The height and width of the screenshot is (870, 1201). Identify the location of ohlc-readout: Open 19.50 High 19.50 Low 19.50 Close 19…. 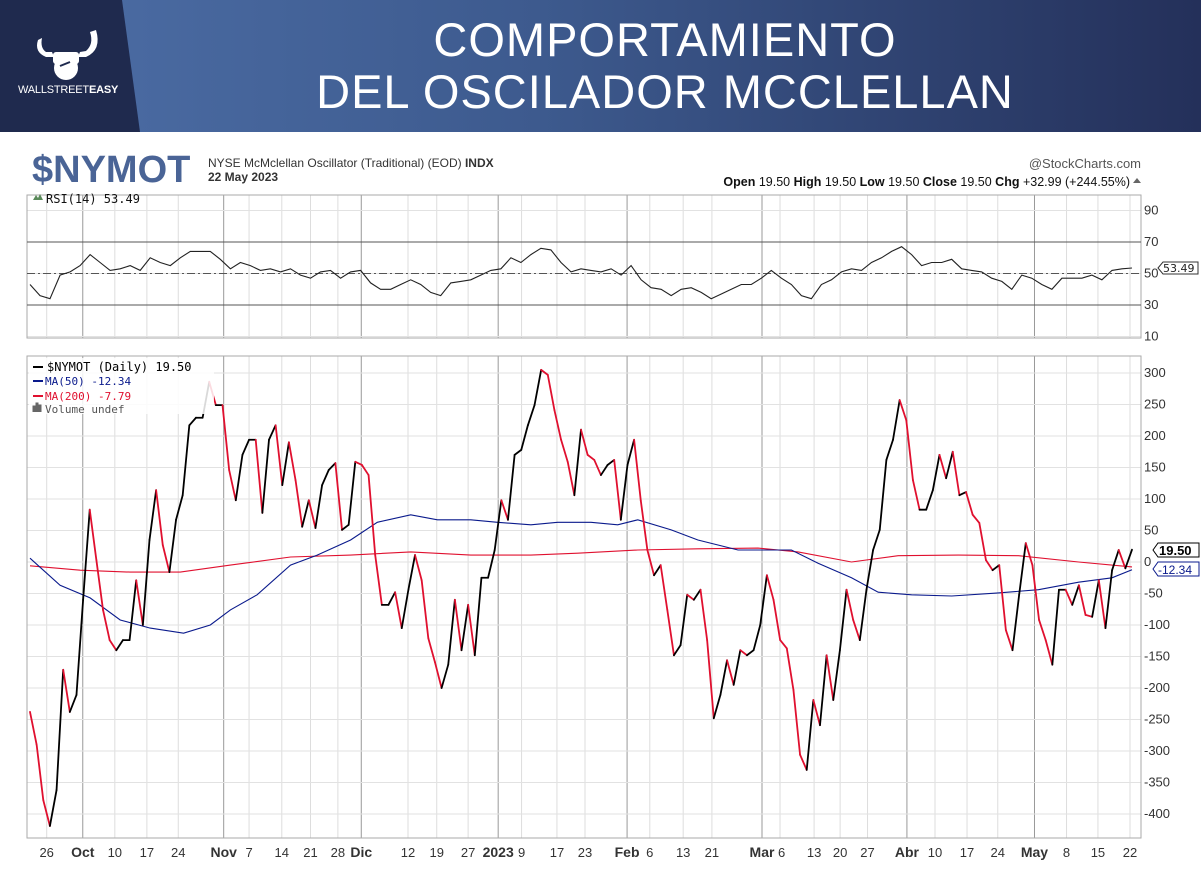
(926, 182).